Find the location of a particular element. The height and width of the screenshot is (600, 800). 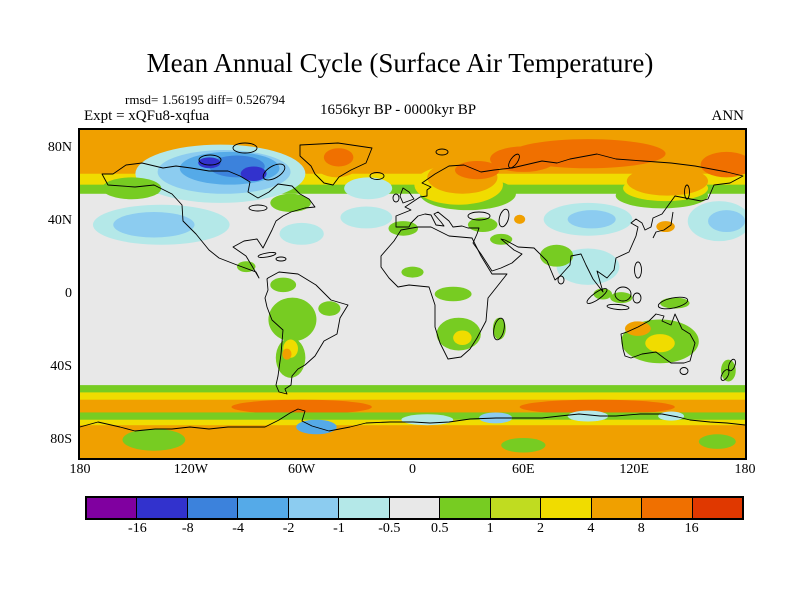

coast-ellesmere is located at coordinates (245, 148).